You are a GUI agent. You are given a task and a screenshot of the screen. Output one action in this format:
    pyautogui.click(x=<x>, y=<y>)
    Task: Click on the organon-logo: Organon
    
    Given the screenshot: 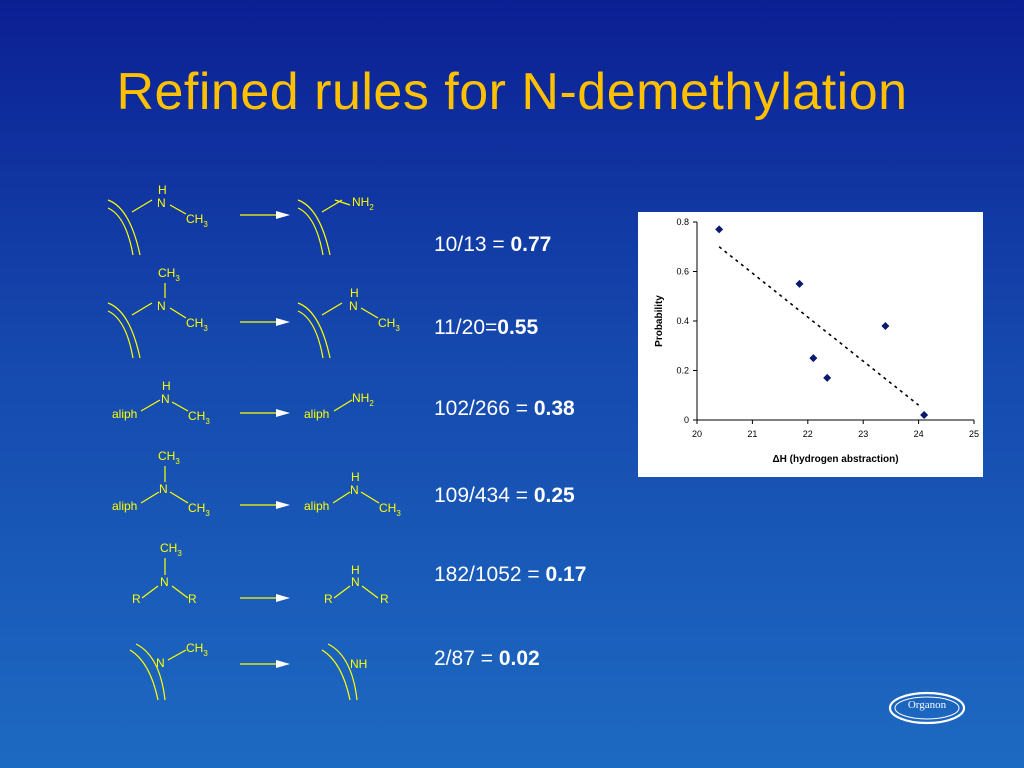 What is the action you would take?
    pyautogui.click(x=927, y=708)
    